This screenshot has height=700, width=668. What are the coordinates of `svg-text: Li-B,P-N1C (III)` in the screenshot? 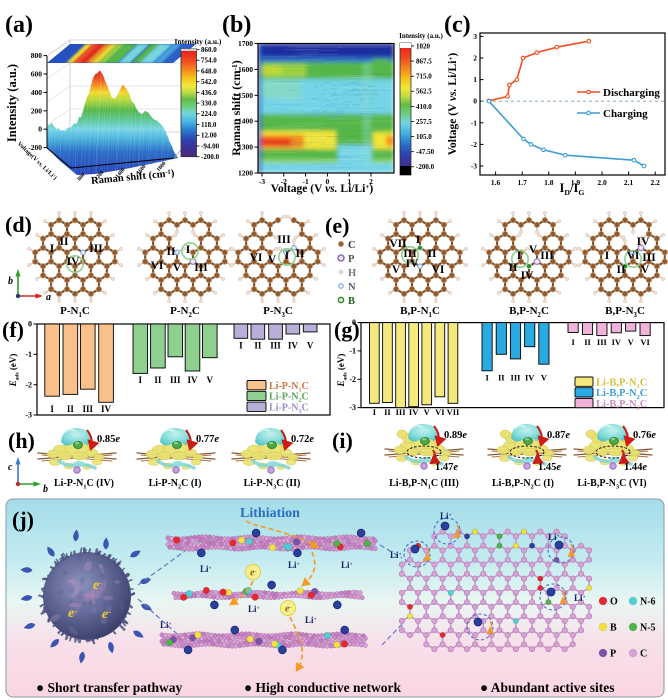 It's located at (424, 484).